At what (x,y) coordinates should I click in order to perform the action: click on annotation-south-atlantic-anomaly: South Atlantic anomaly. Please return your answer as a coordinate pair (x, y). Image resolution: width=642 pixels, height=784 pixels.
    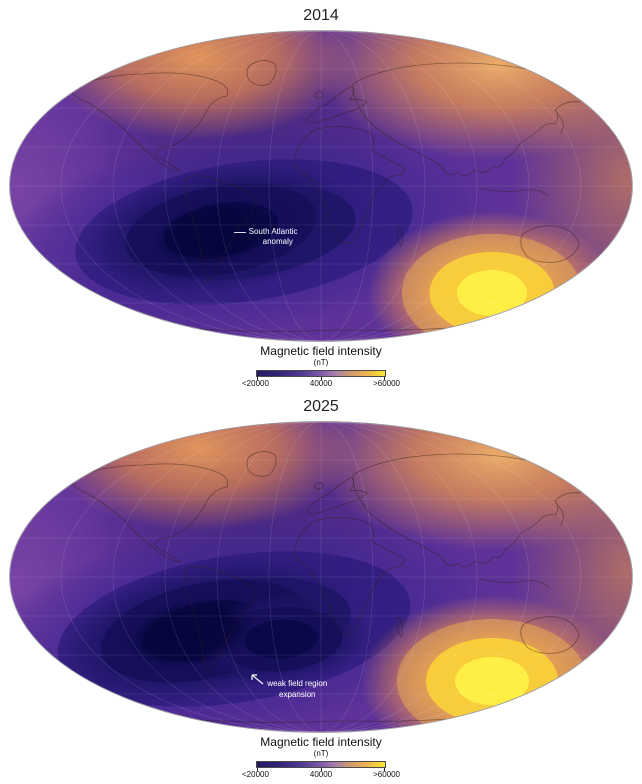
    Looking at the image, I should click on (265, 237).